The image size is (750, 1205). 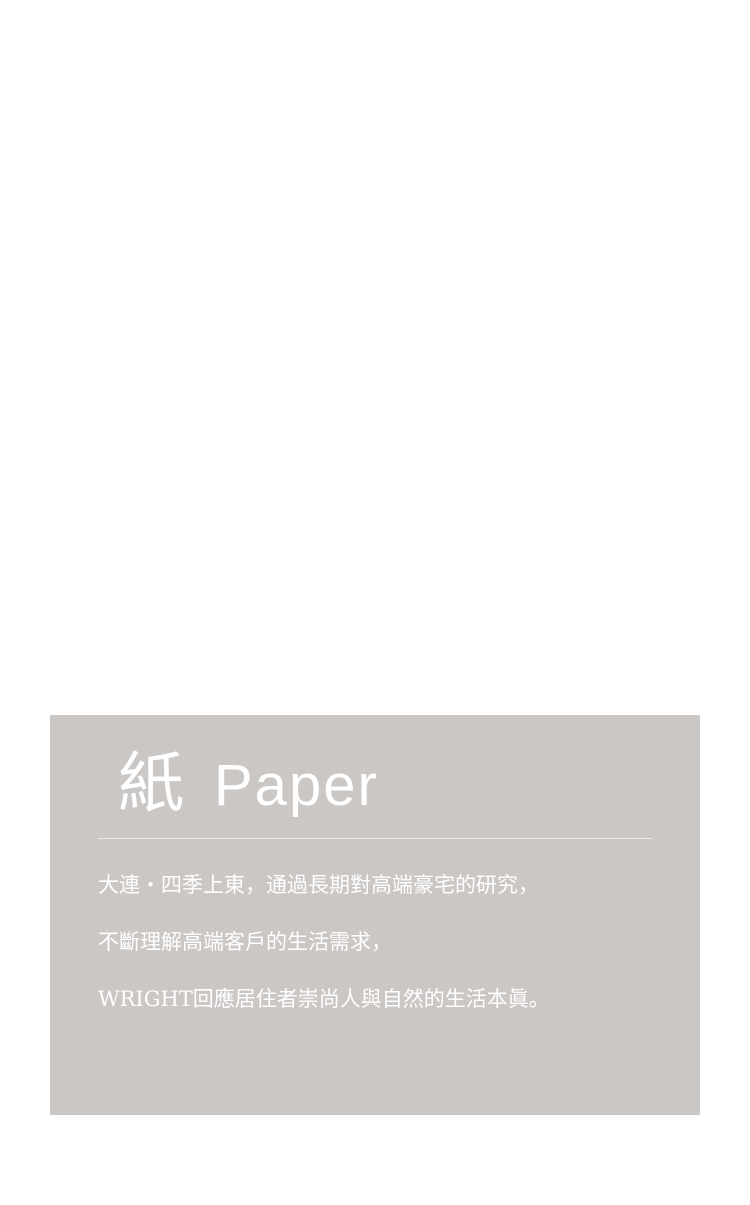 I want to click on card-title: 紙 Paper, so click(x=248, y=777).